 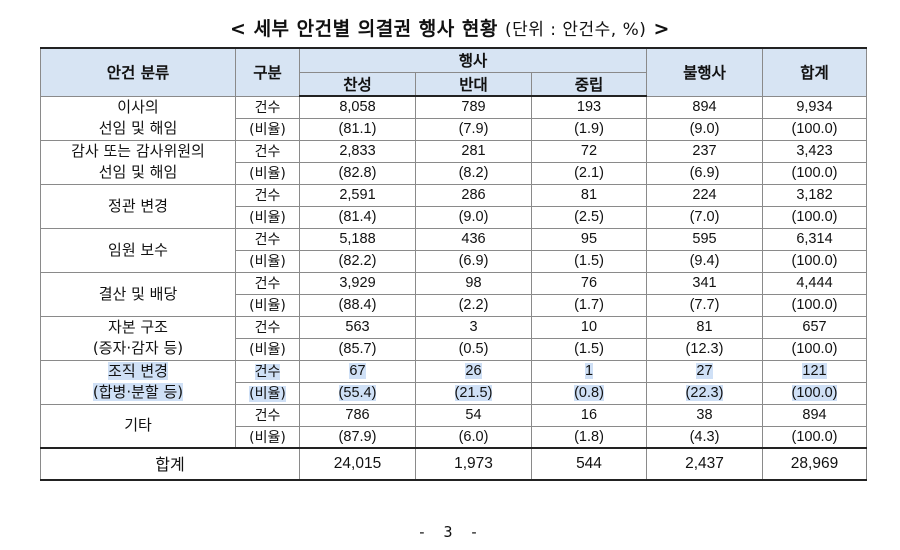 What do you see at coordinates (704, 107) in the screenshot?
I see `count-value: 894` at bounding box center [704, 107].